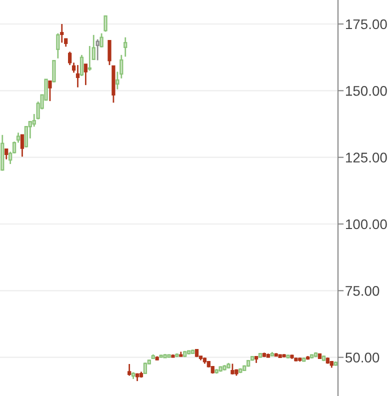 The image size is (392, 396). Describe the element at coordinates (366, 24) in the screenshot. I see `y-tick-label: 175.00` at that location.